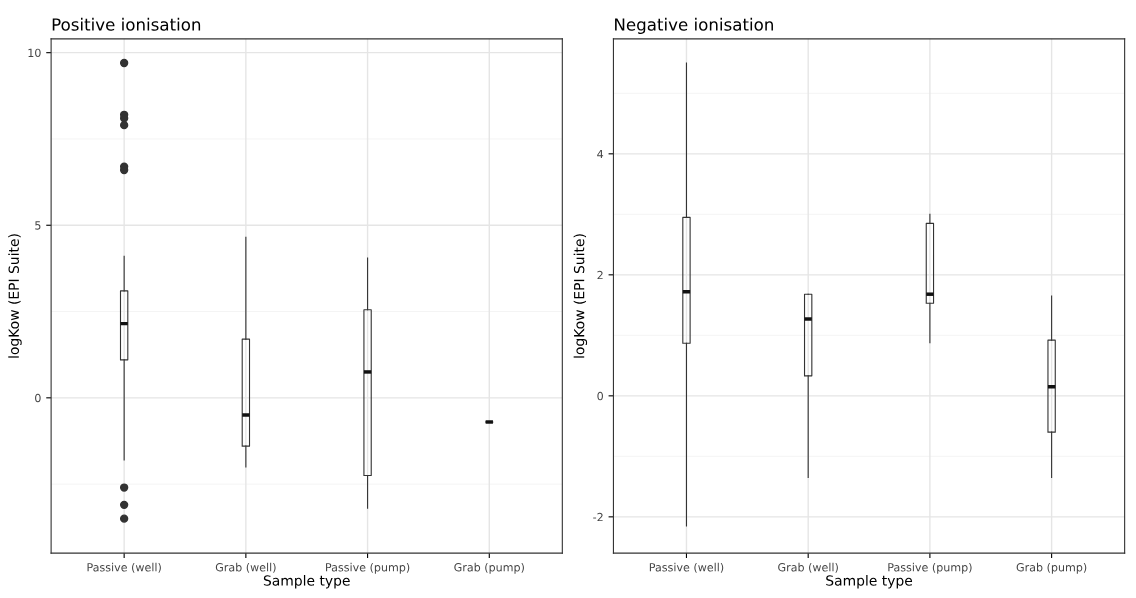 The width and height of the screenshot is (1136, 598). Describe the element at coordinates (126, 24) in the screenshot. I see `chart-title: Positive ionisation` at that location.